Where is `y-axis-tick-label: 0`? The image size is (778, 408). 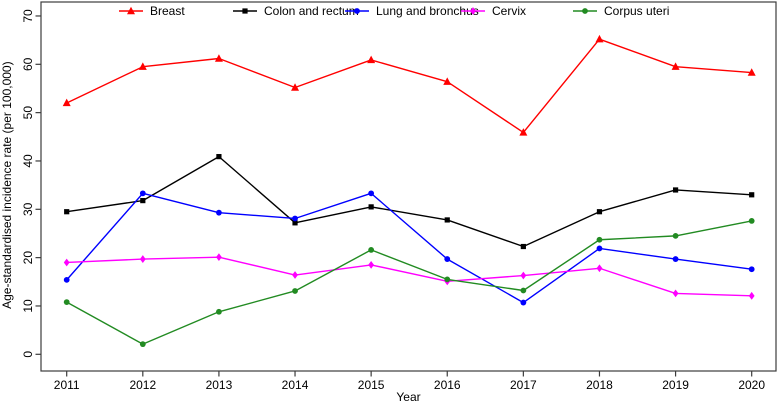 y-axis-tick-label: 0 is located at coordinates (28, 354).